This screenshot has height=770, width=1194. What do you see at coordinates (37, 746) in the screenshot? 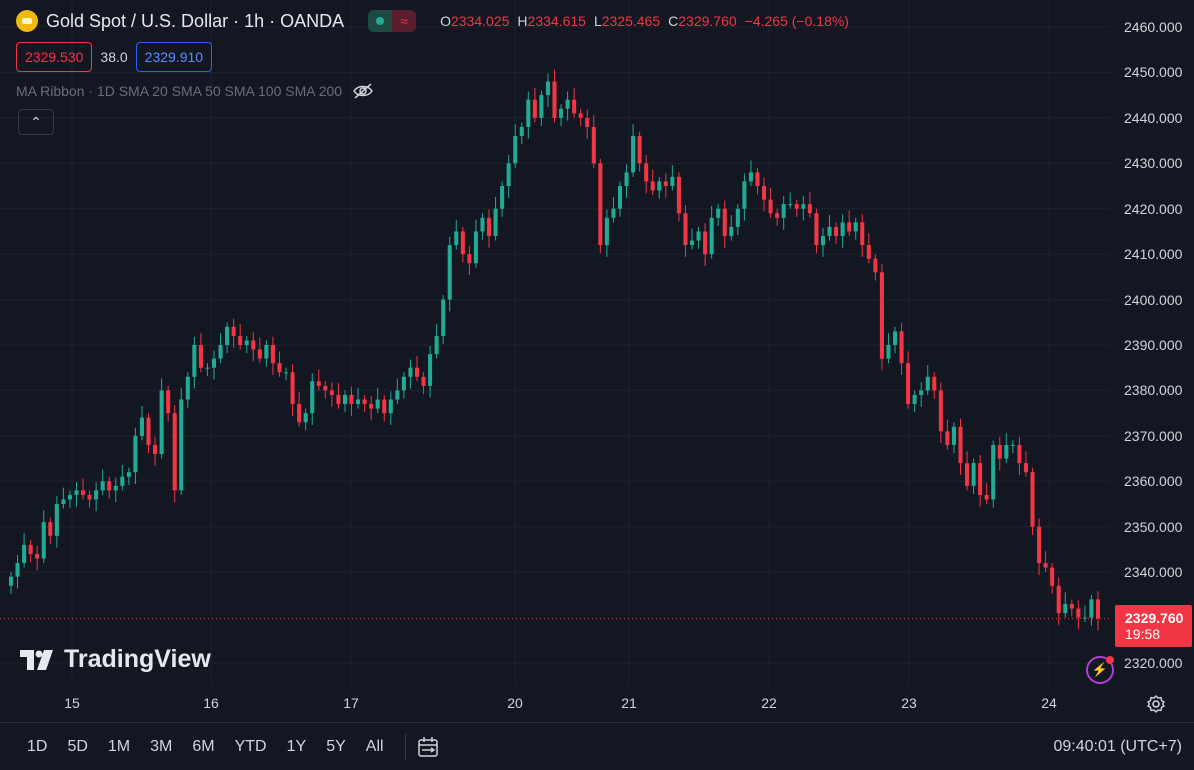
I see `range-button-1d: 1D` at bounding box center [37, 746].